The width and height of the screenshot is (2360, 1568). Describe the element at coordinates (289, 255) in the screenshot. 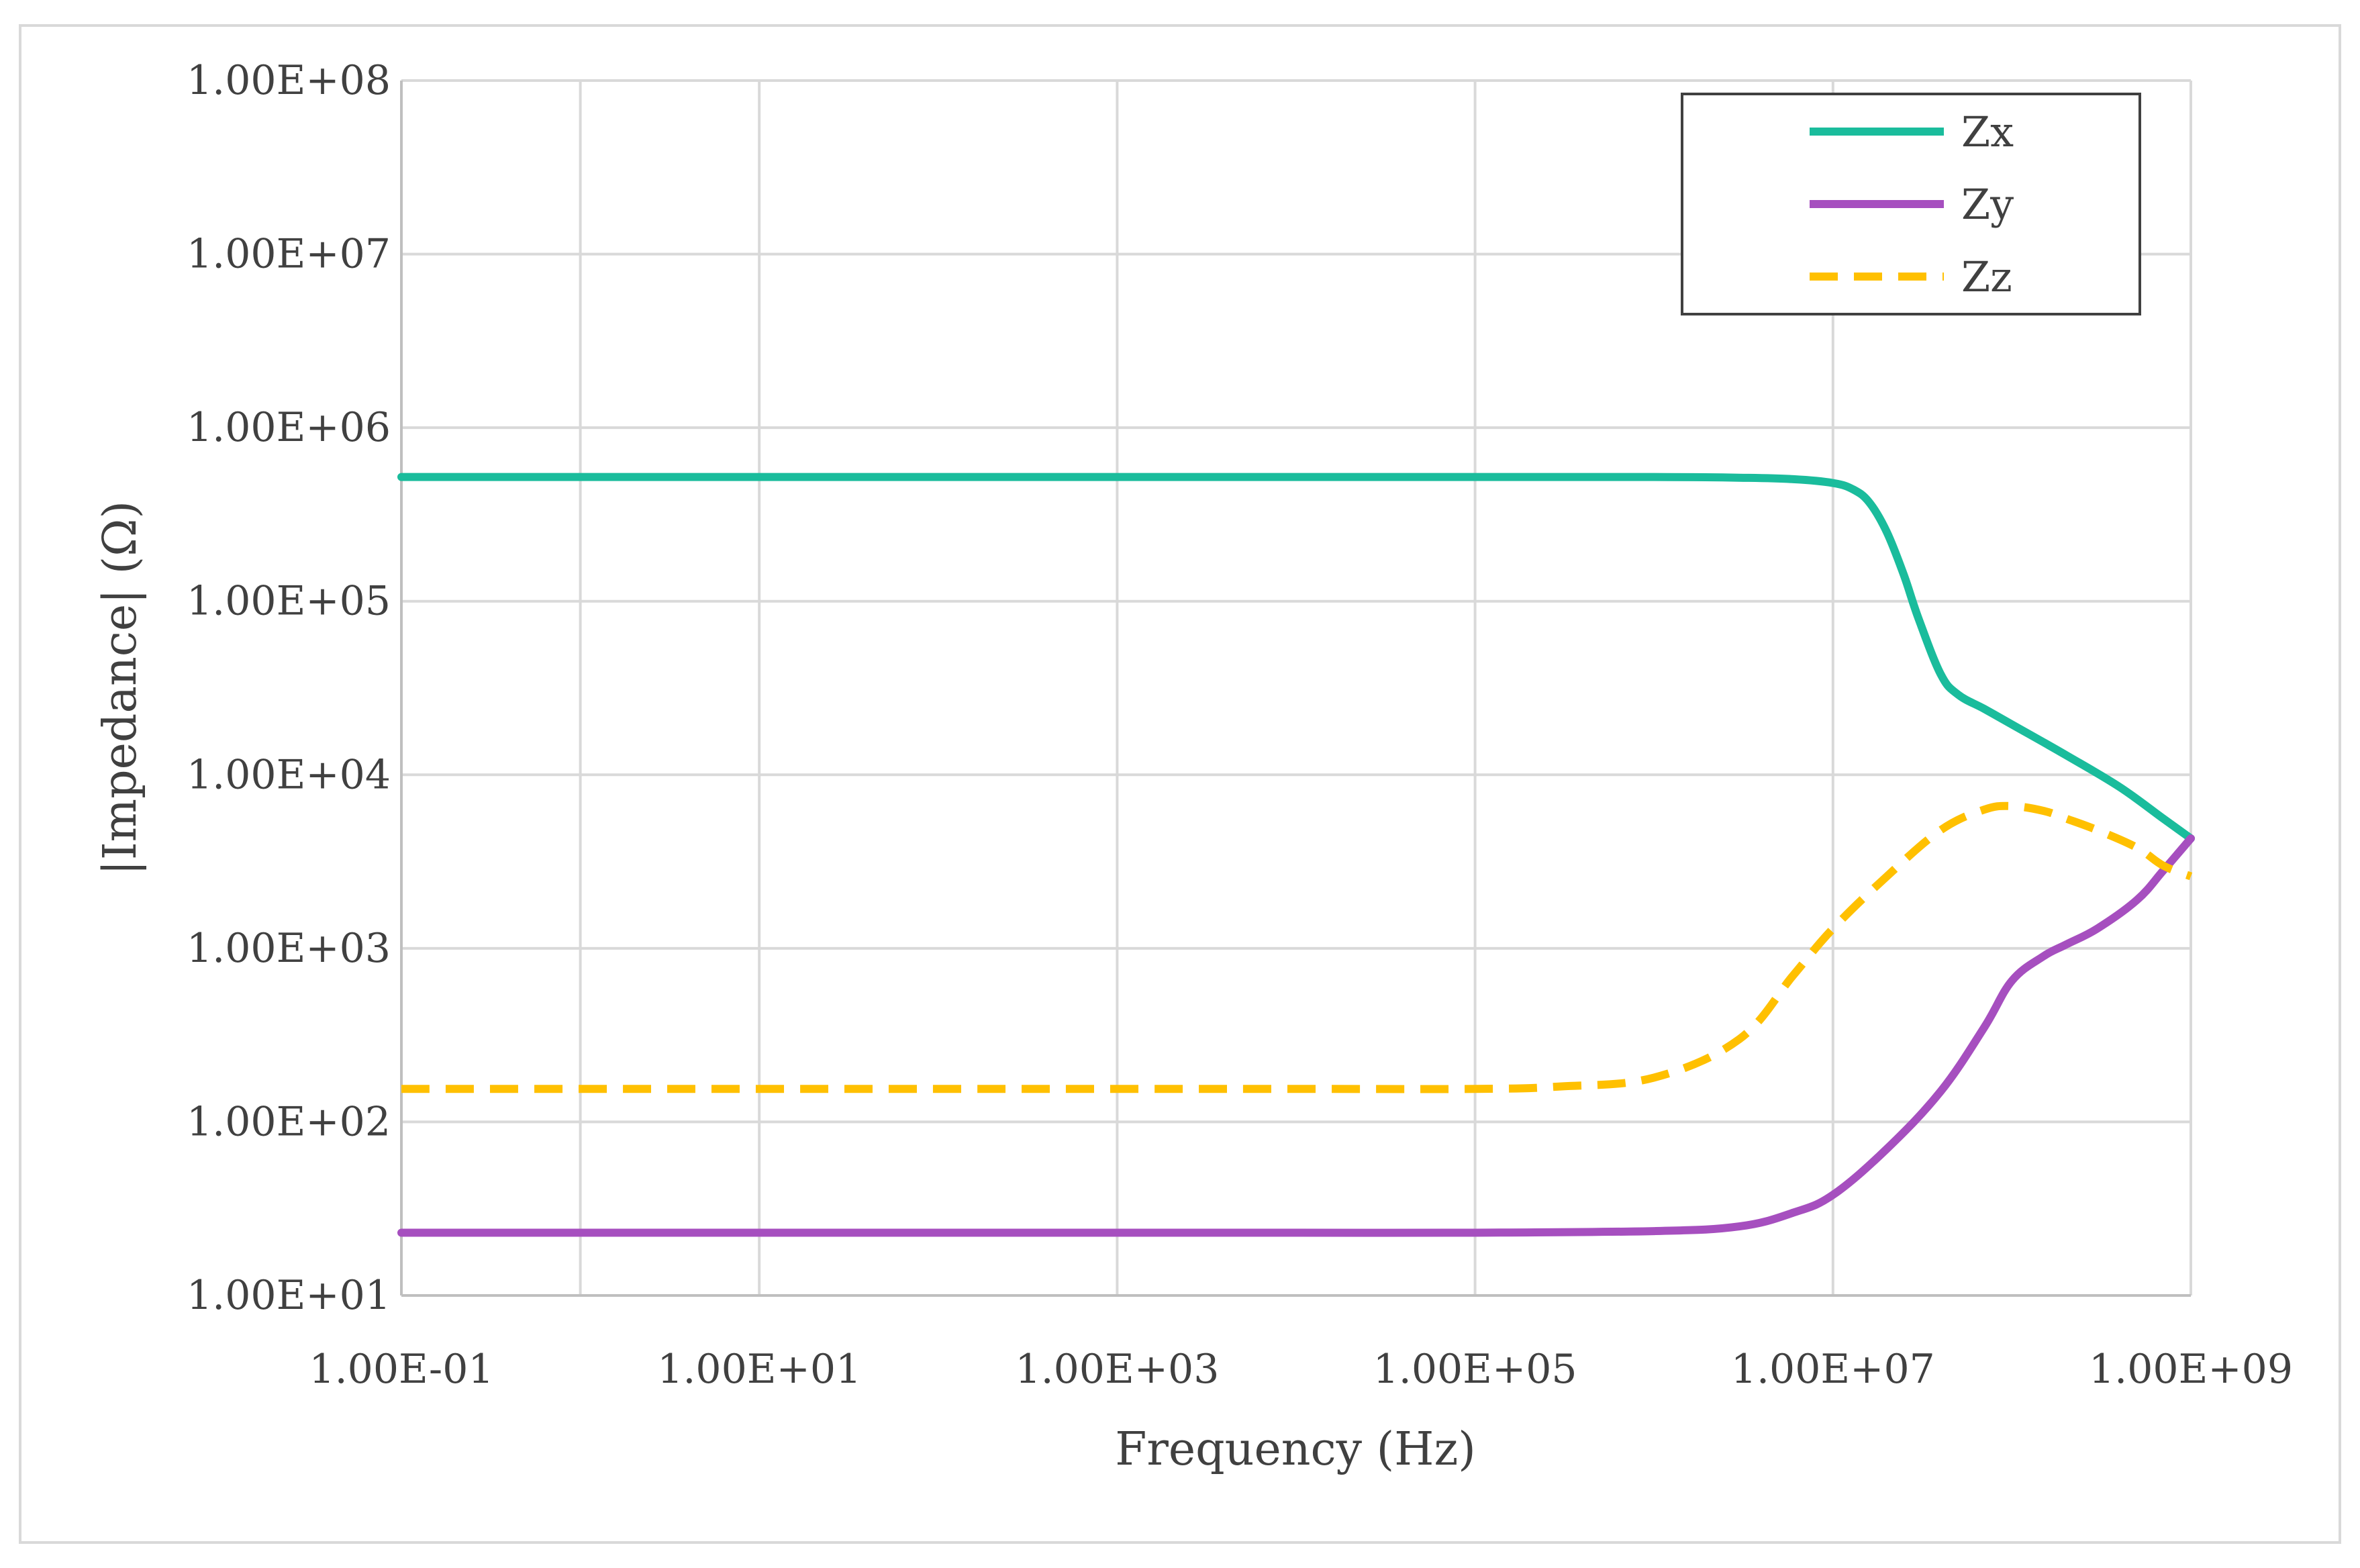

I see `y-tick-label: 1.00E+07` at that location.